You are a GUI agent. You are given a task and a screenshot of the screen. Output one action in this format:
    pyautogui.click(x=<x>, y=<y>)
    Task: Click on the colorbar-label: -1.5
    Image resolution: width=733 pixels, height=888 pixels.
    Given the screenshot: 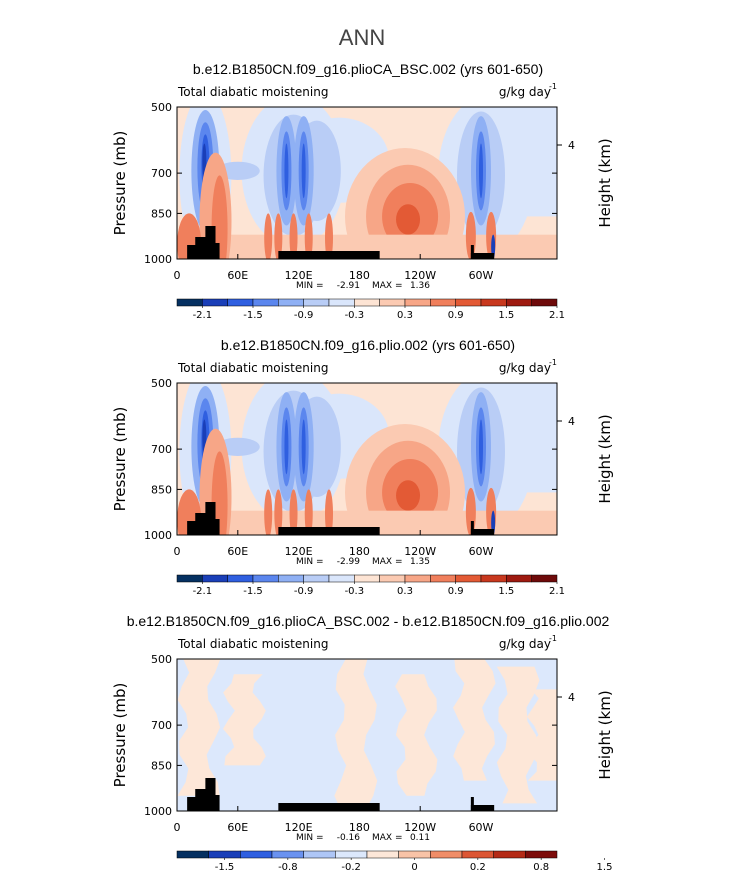 What is the action you would take?
    pyautogui.click(x=253, y=315)
    